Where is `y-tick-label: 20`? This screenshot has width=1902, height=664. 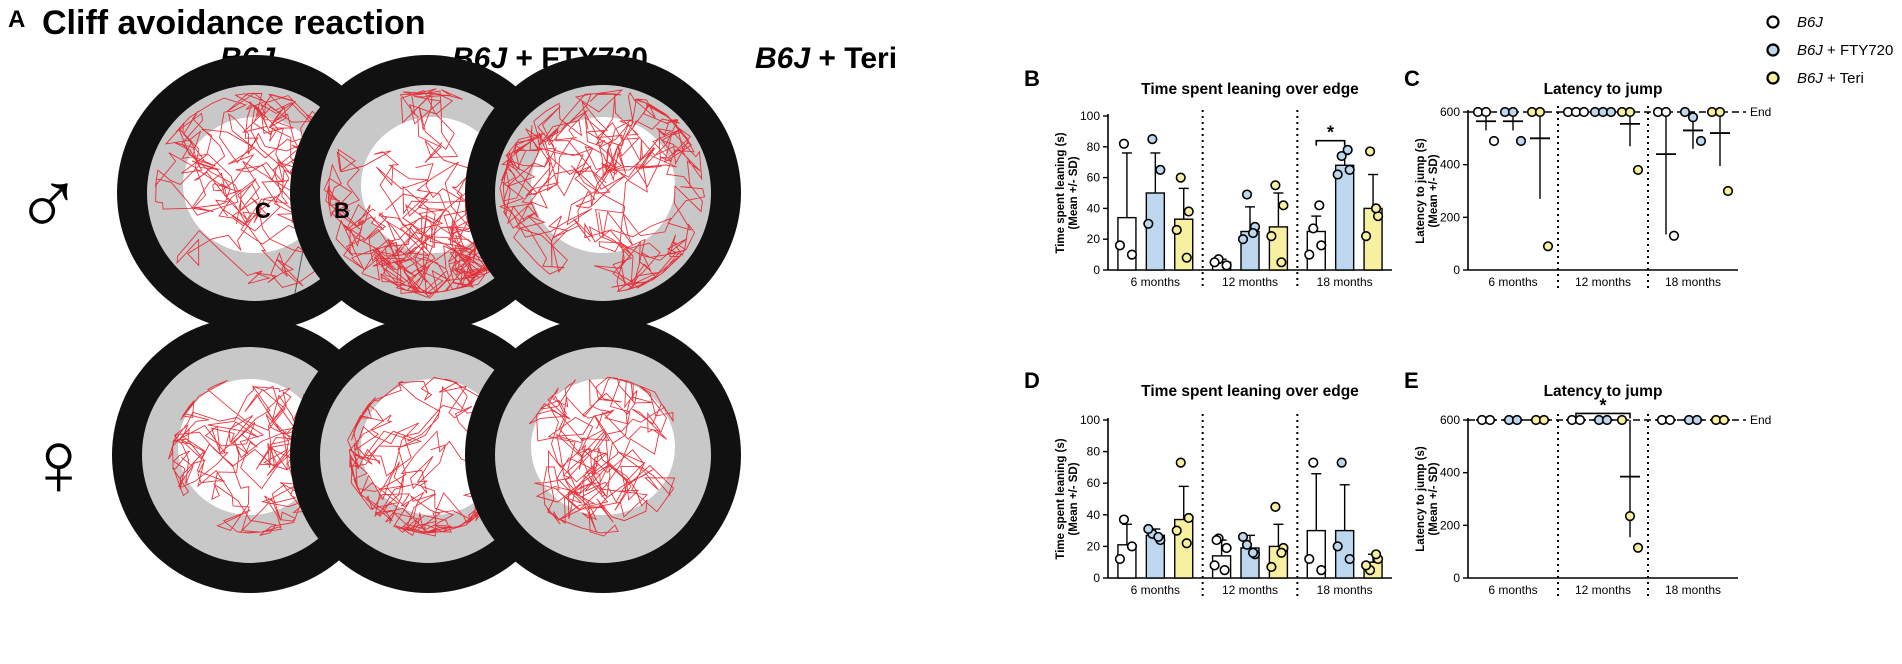
y-tick-label: 20 is located at coordinates (1094, 546).